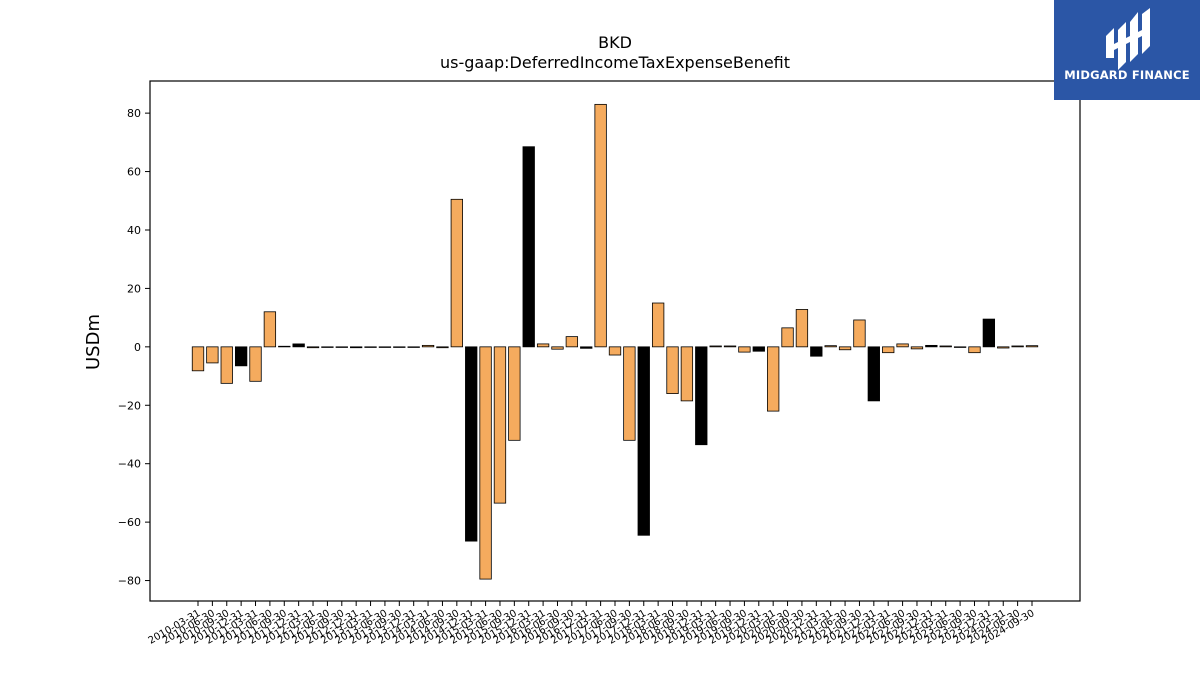 Image resolution: width=1200 pixels, height=675 pixels. I want to click on y-tick-label: 20, so click(134, 288).